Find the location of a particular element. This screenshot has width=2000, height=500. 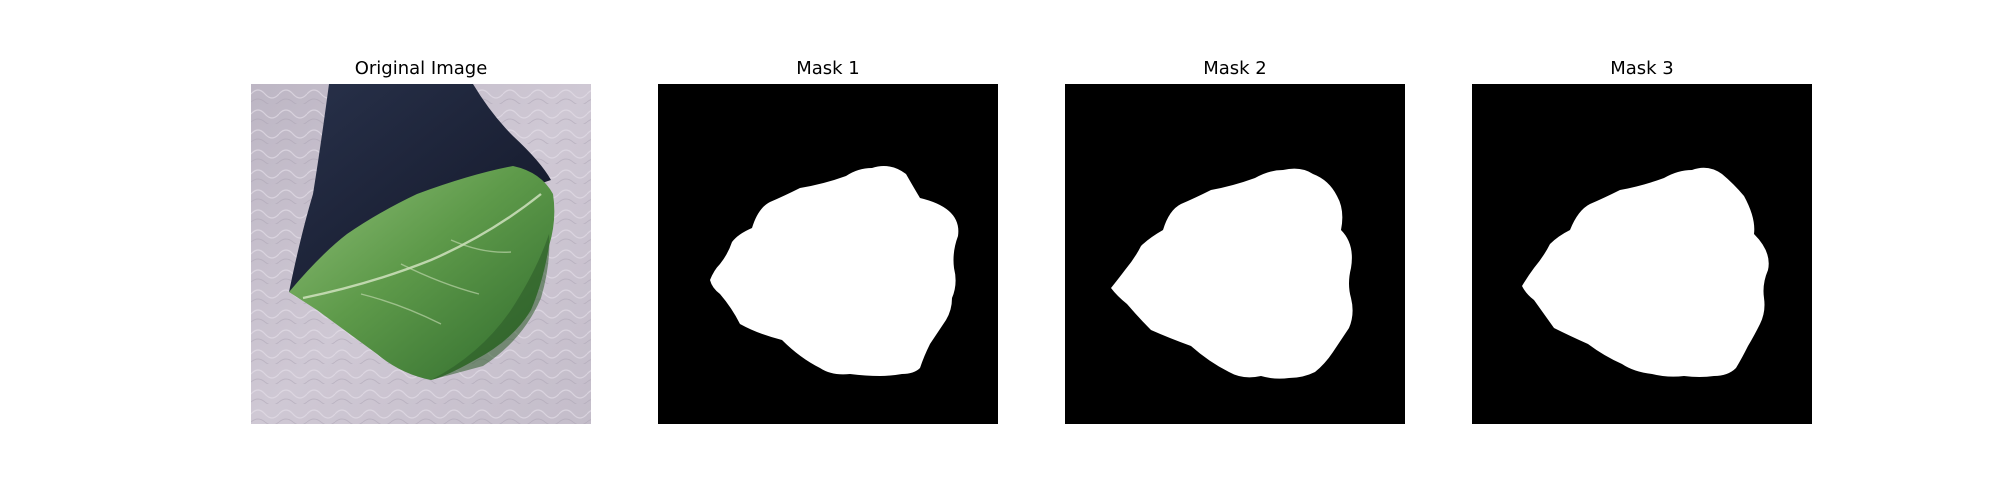

panel-mask-1: Mask 1 is located at coordinates (828, 215).